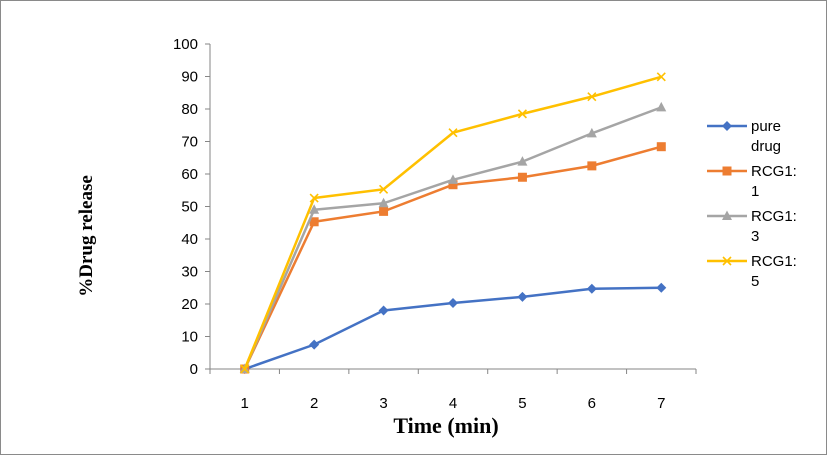 Image resolution: width=827 pixels, height=455 pixels. Describe the element at coordinates (189, 239) in the screenshot. I see `y-tick-label: 40` at that location.